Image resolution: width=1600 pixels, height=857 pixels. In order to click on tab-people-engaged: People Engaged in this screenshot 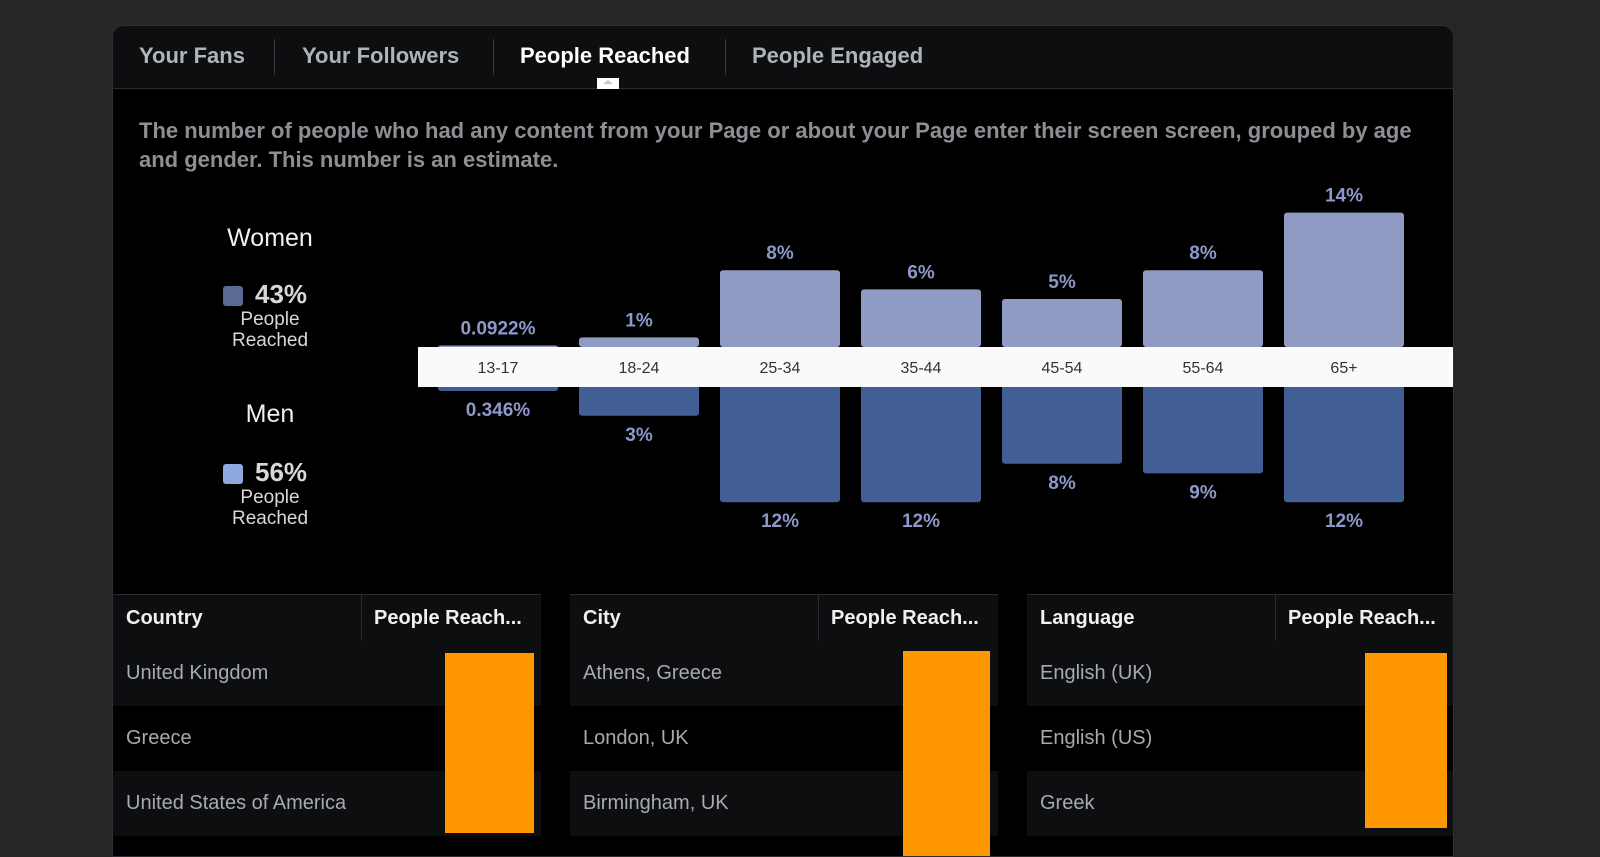, I will do `click(838, 55)`.